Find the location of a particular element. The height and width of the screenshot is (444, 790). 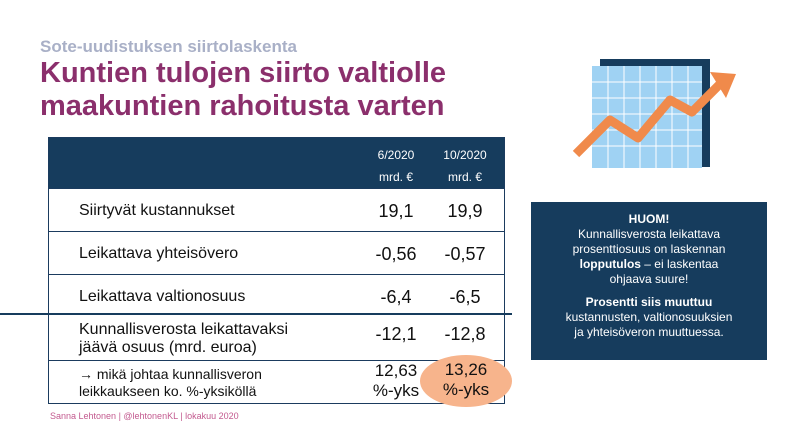

title-line-2: maakuntien rahoitusta varten is located at coordinates (242, 106).